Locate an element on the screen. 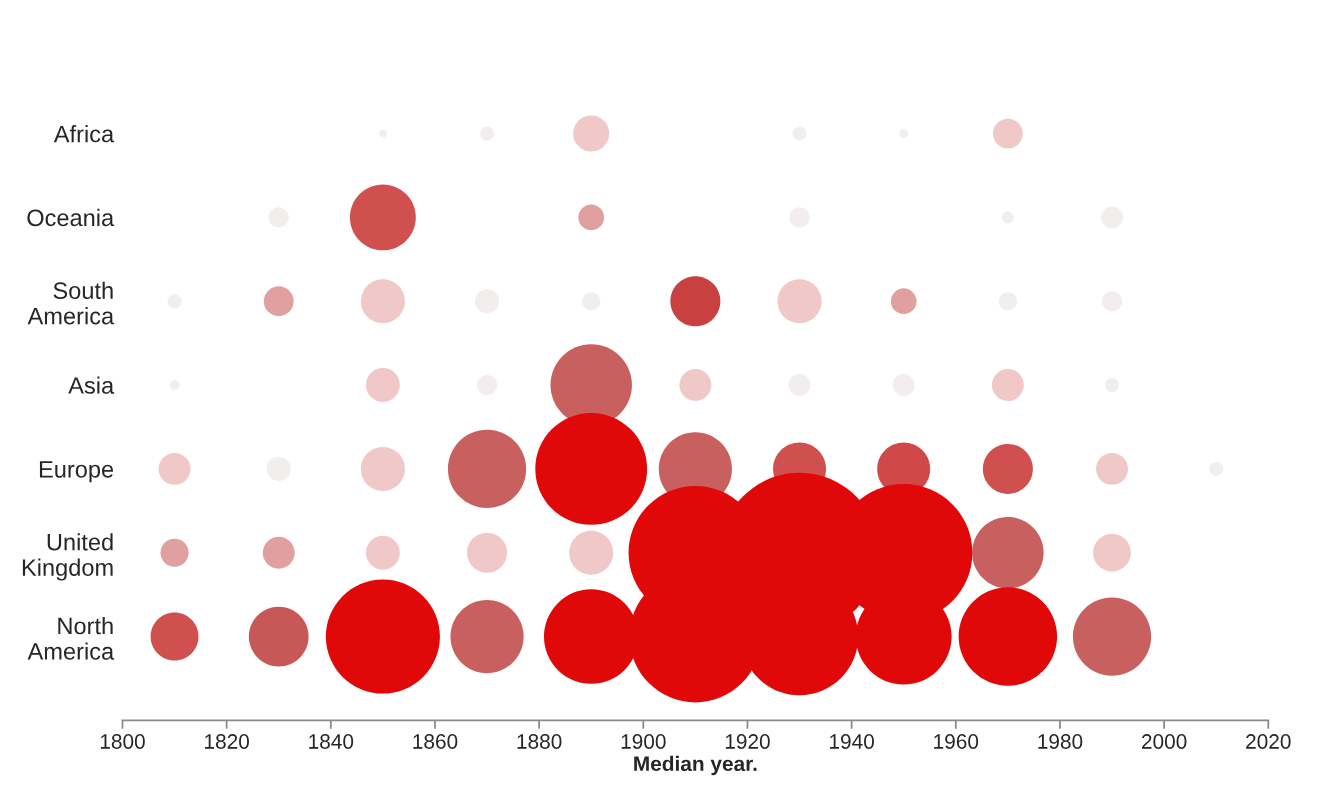  x-tick-label: 1800 is located at coordinates (122, 741).